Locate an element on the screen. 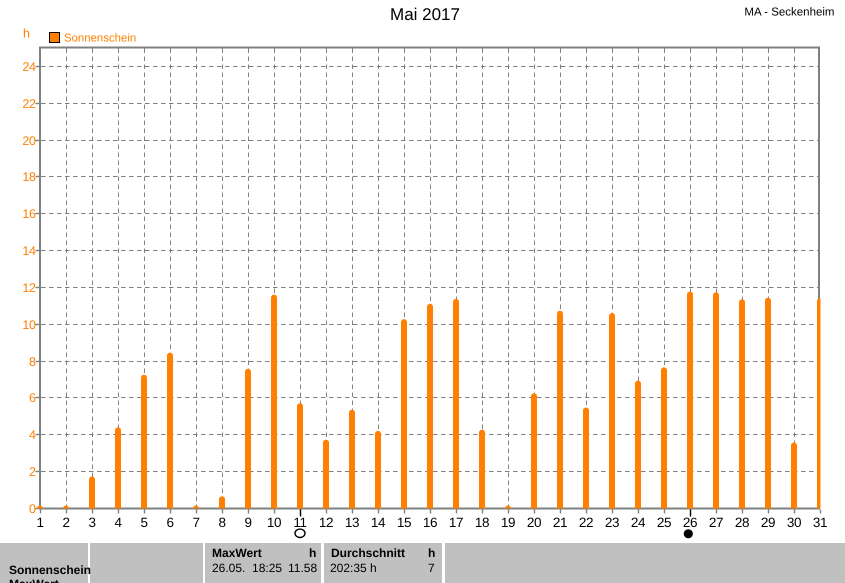  svg-text: 31 is located at coordinates (820, 522).